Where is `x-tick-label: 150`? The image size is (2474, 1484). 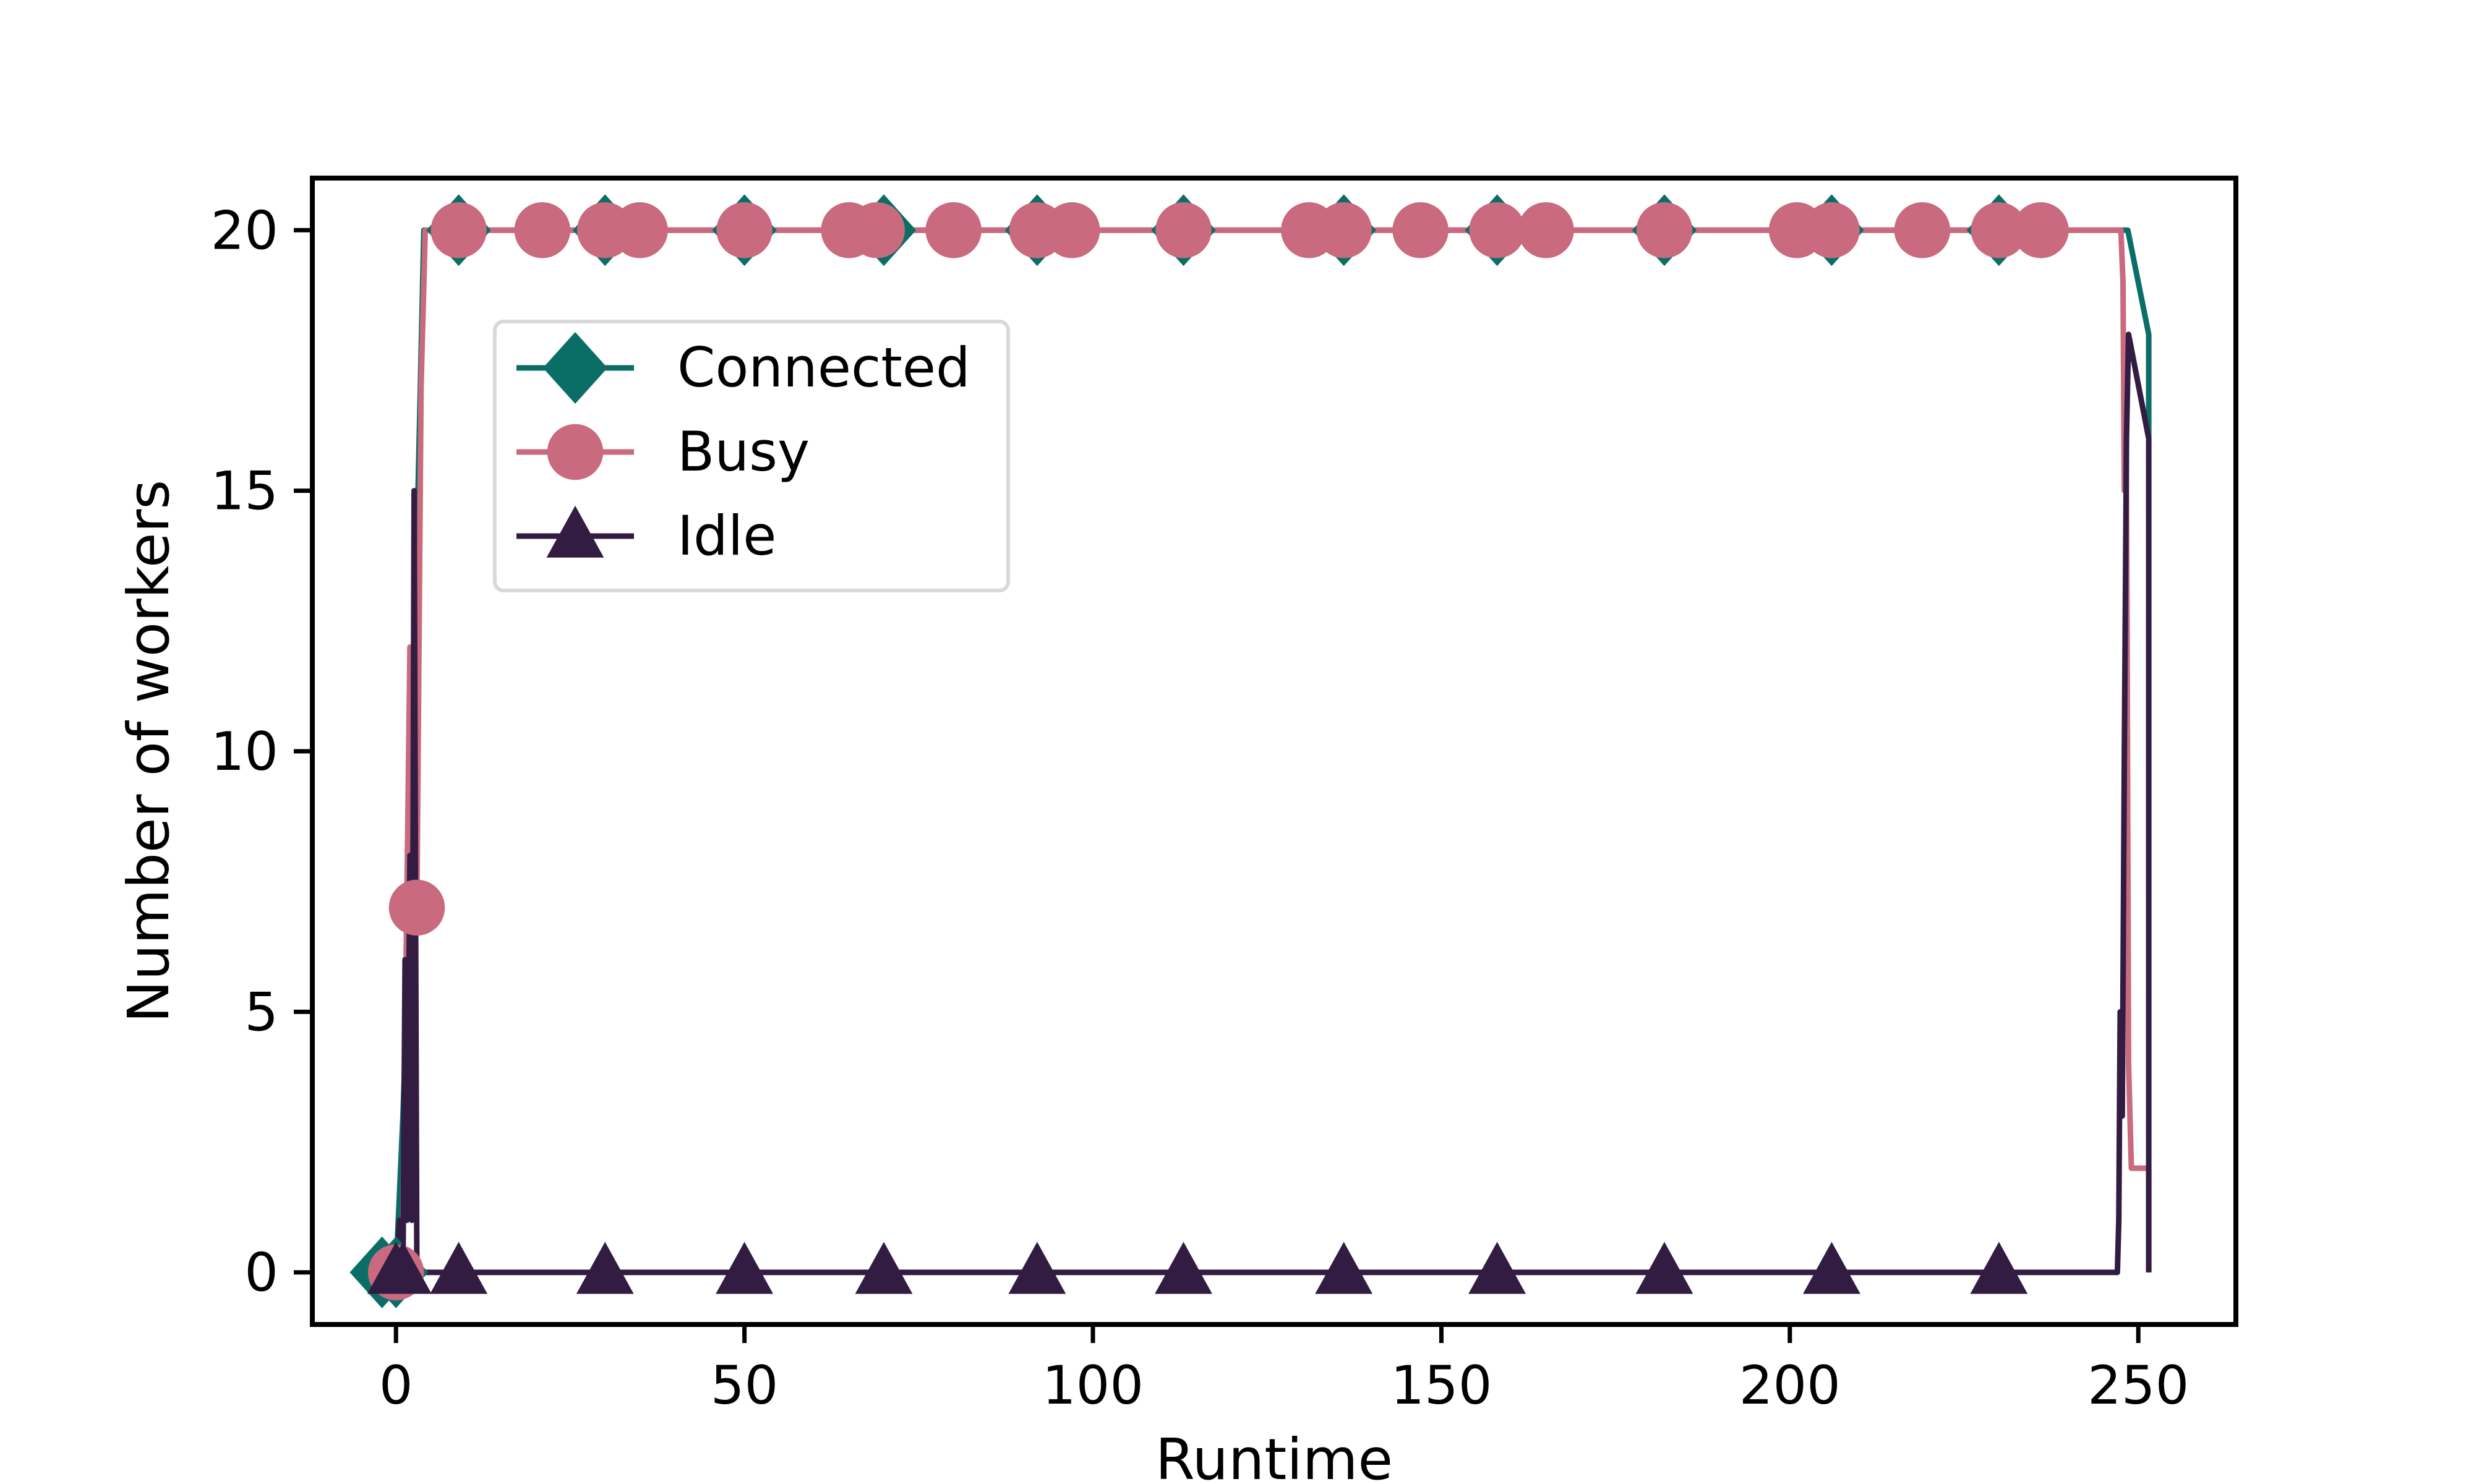
x-tick-label: 150 is located at coordinates (1441, 1386).